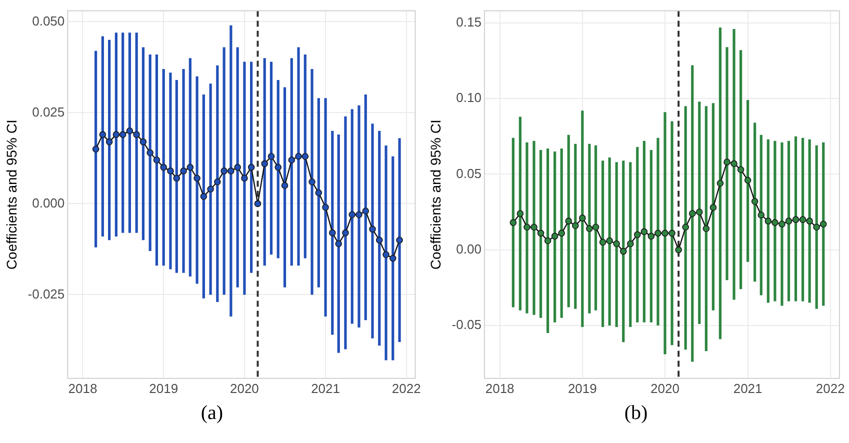 The height and width of the screenshot is (443, 849). I want to click on x-tick-label: 2020, so click(244, 388).